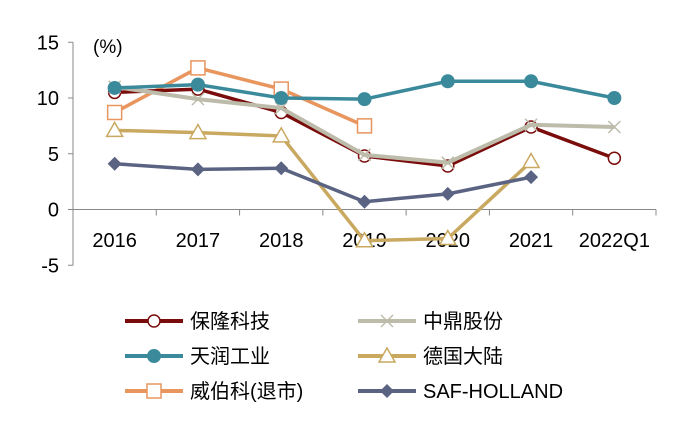  I want to click on y-tick-label: 10, so click(48, 99).